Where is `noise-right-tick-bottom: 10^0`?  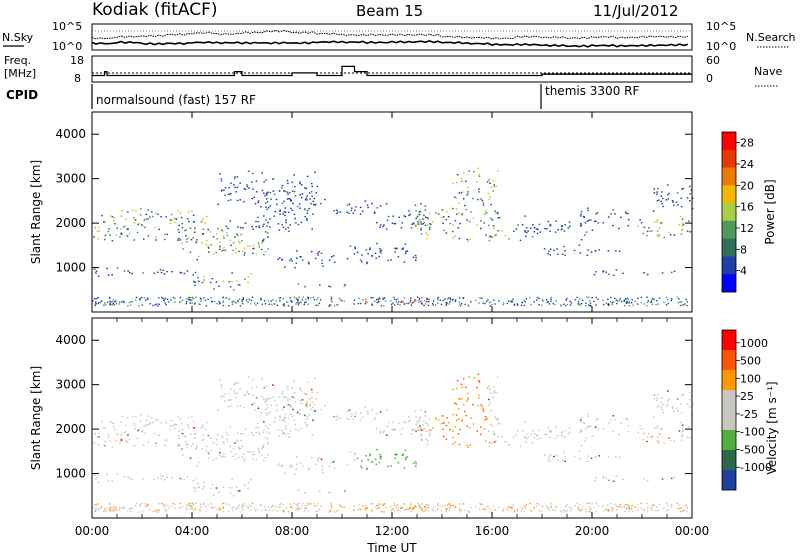 noise-right-tick-bottom: 10^0 is located at coordinates (721, 46).